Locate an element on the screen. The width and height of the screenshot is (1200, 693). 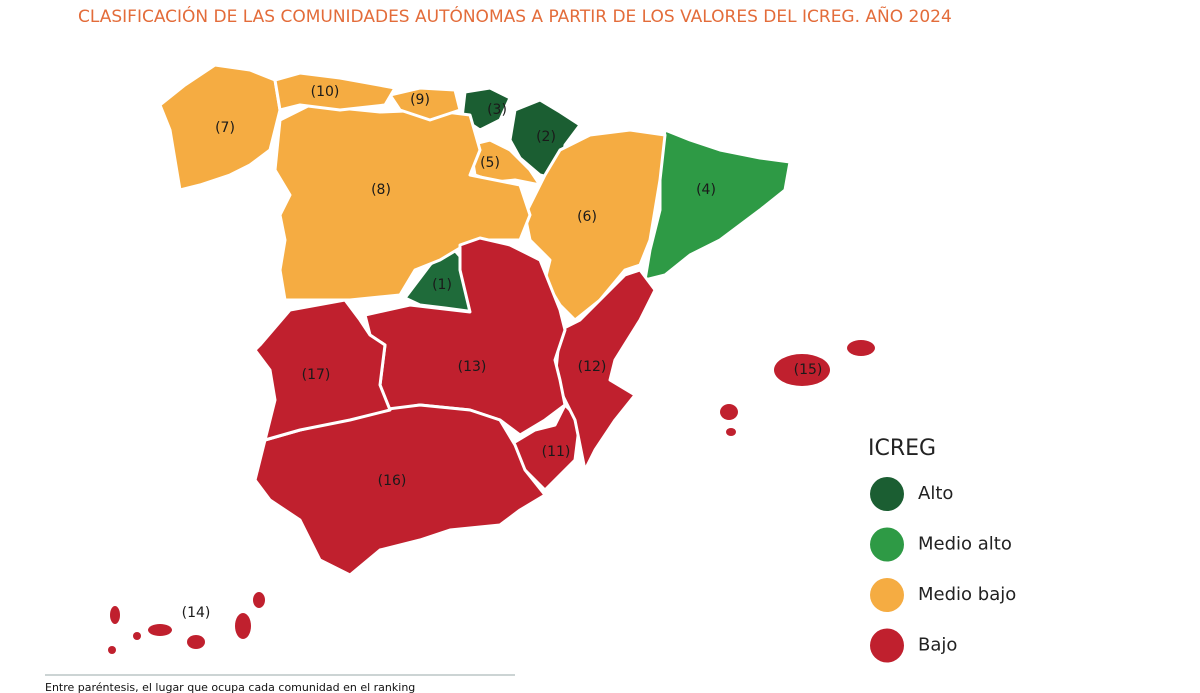
region-label: (15) is located at coordinates (808, 370).